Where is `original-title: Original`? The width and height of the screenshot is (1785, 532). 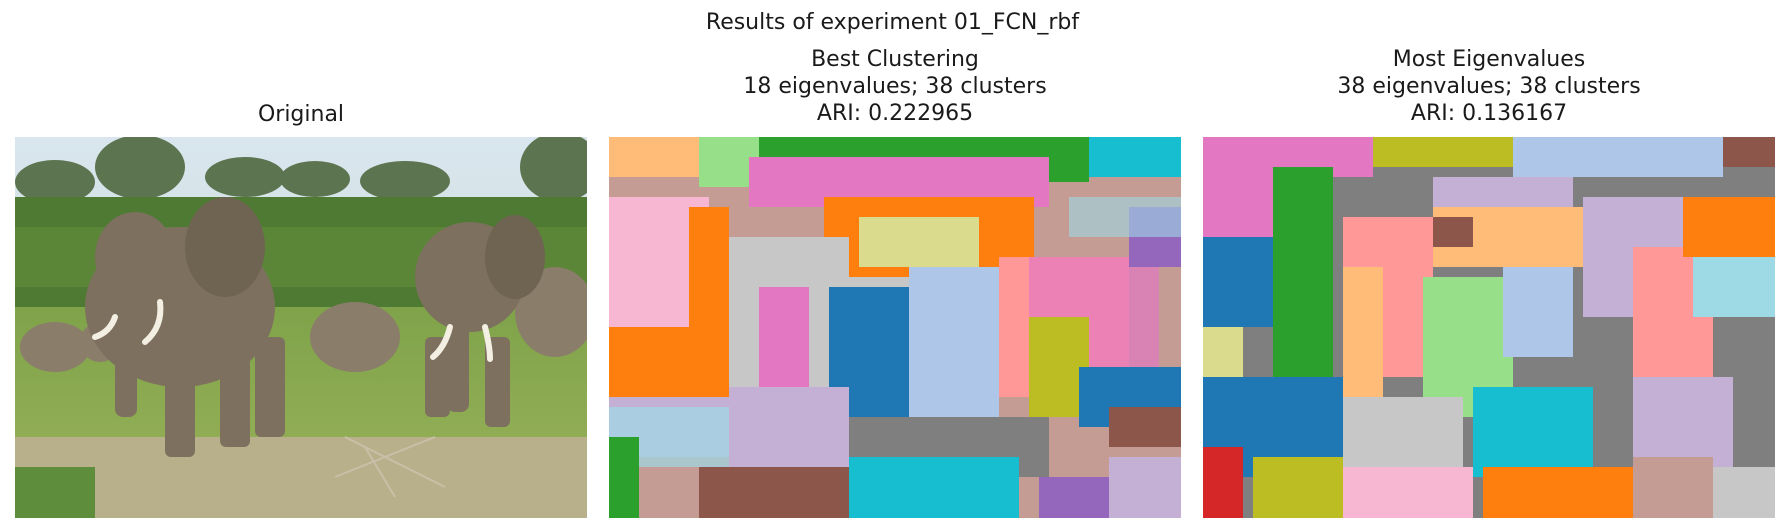 original-title: Original is located at coordinates (301, 114).